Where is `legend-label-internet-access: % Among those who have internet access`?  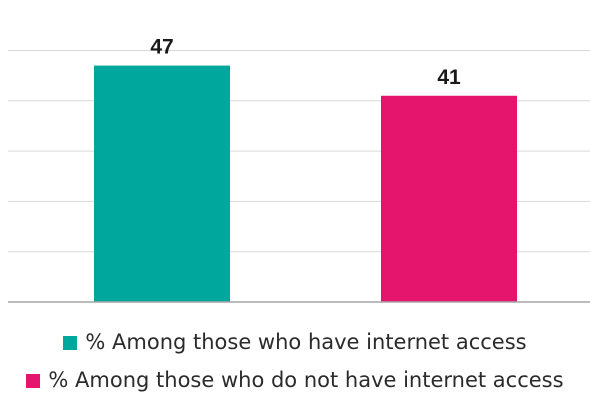 legend-label-internet-access: % Among those who have internet access is located at coordinates (306, 342).